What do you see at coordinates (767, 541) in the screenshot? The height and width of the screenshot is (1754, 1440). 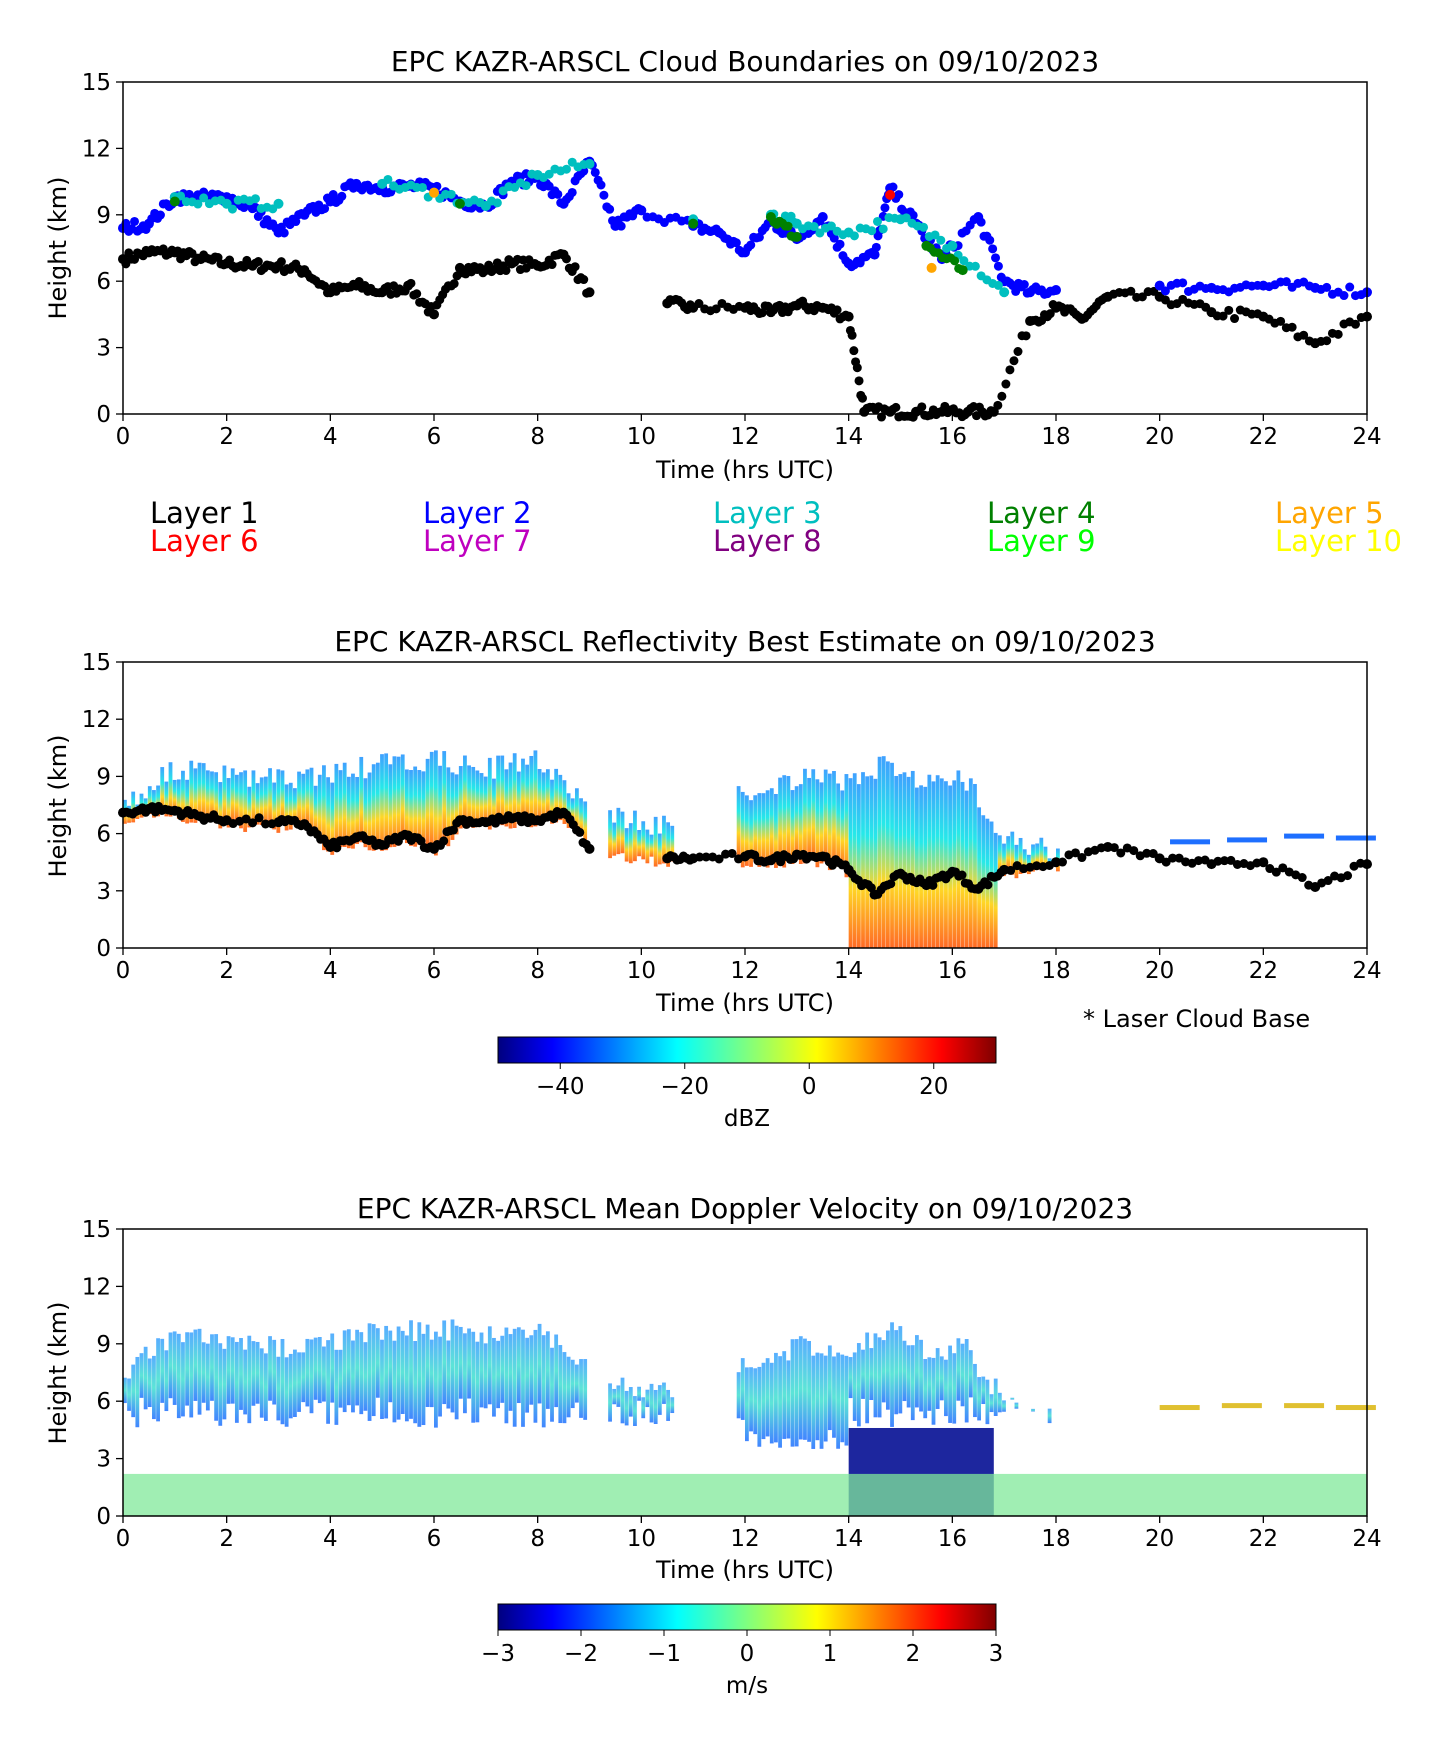 I see `legend-entry: Layer 8` at bounding box center [767, 541].